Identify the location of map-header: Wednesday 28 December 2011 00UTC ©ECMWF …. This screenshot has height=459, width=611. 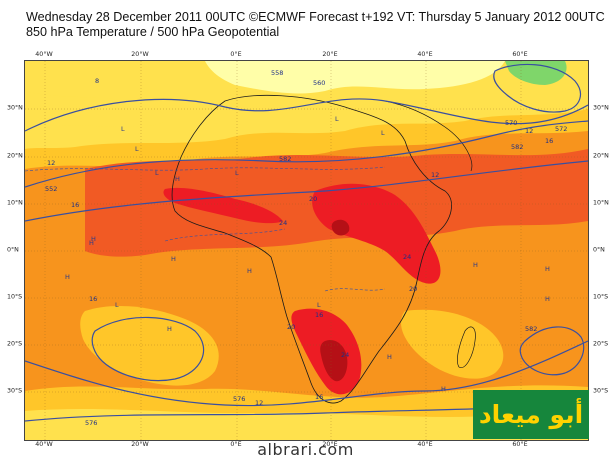
(315, 25).